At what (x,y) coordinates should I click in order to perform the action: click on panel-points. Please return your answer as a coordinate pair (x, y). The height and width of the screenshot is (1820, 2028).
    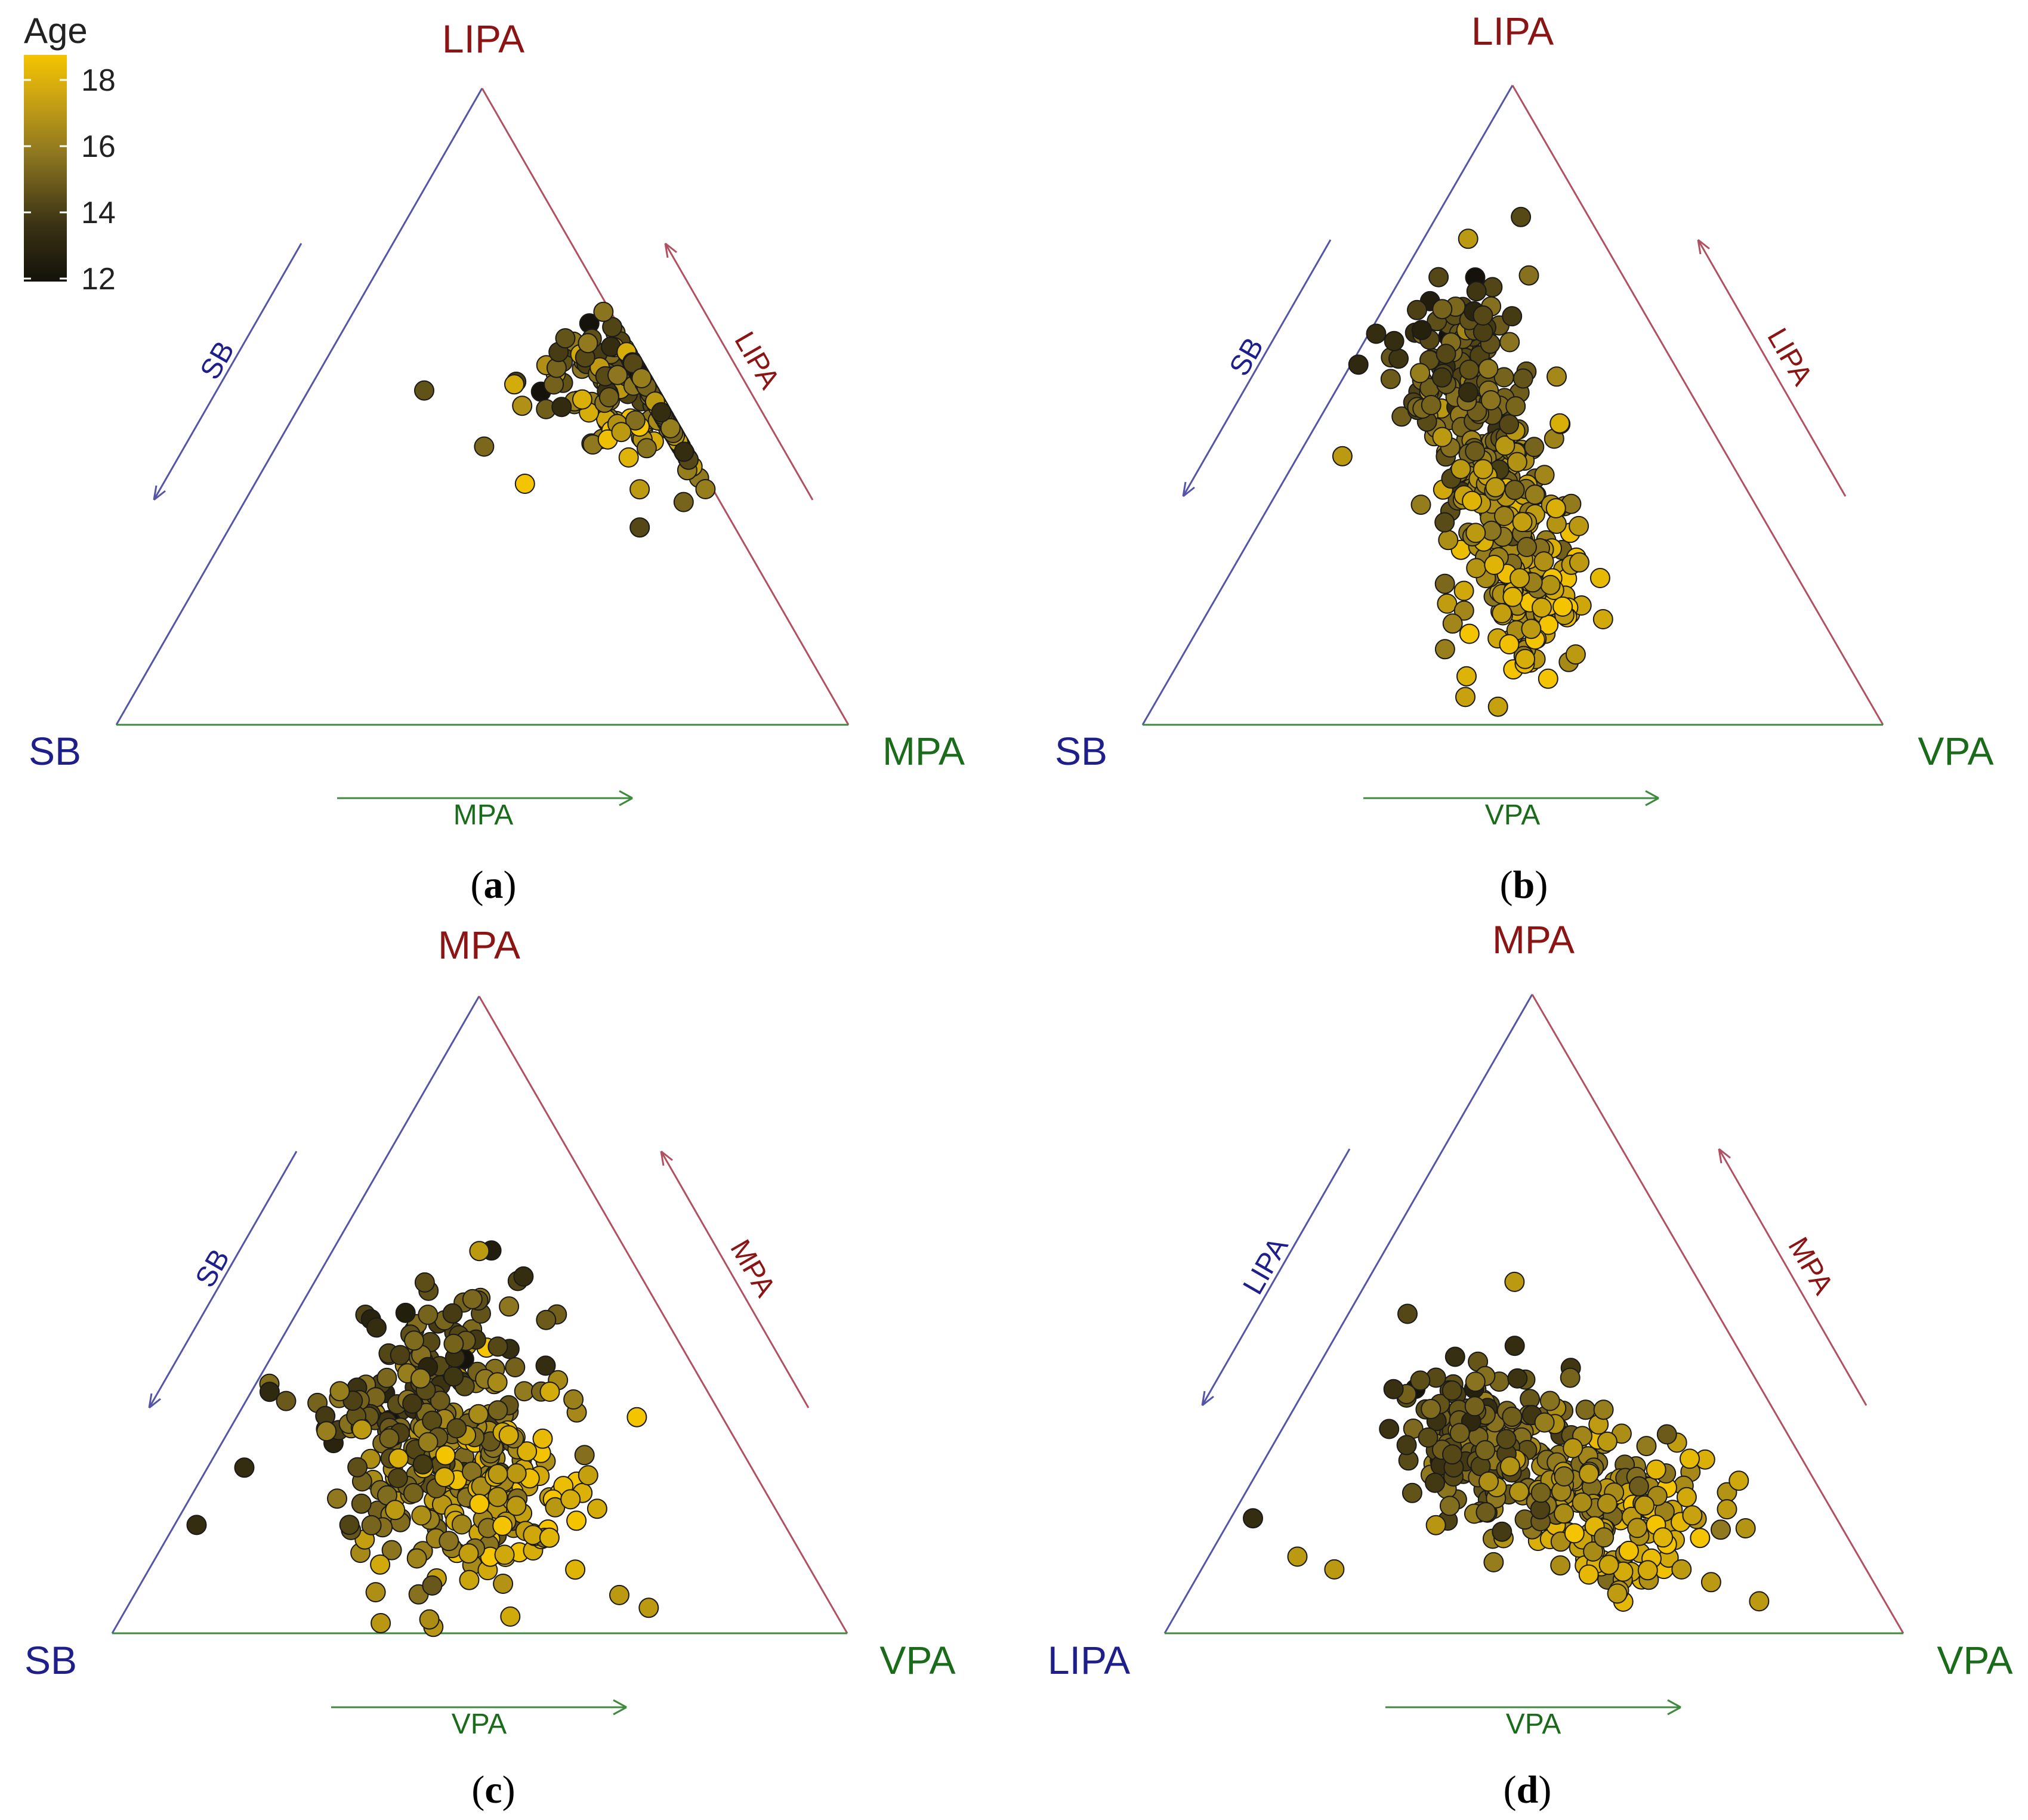
    Looking at the image, I should click on (565, 419).